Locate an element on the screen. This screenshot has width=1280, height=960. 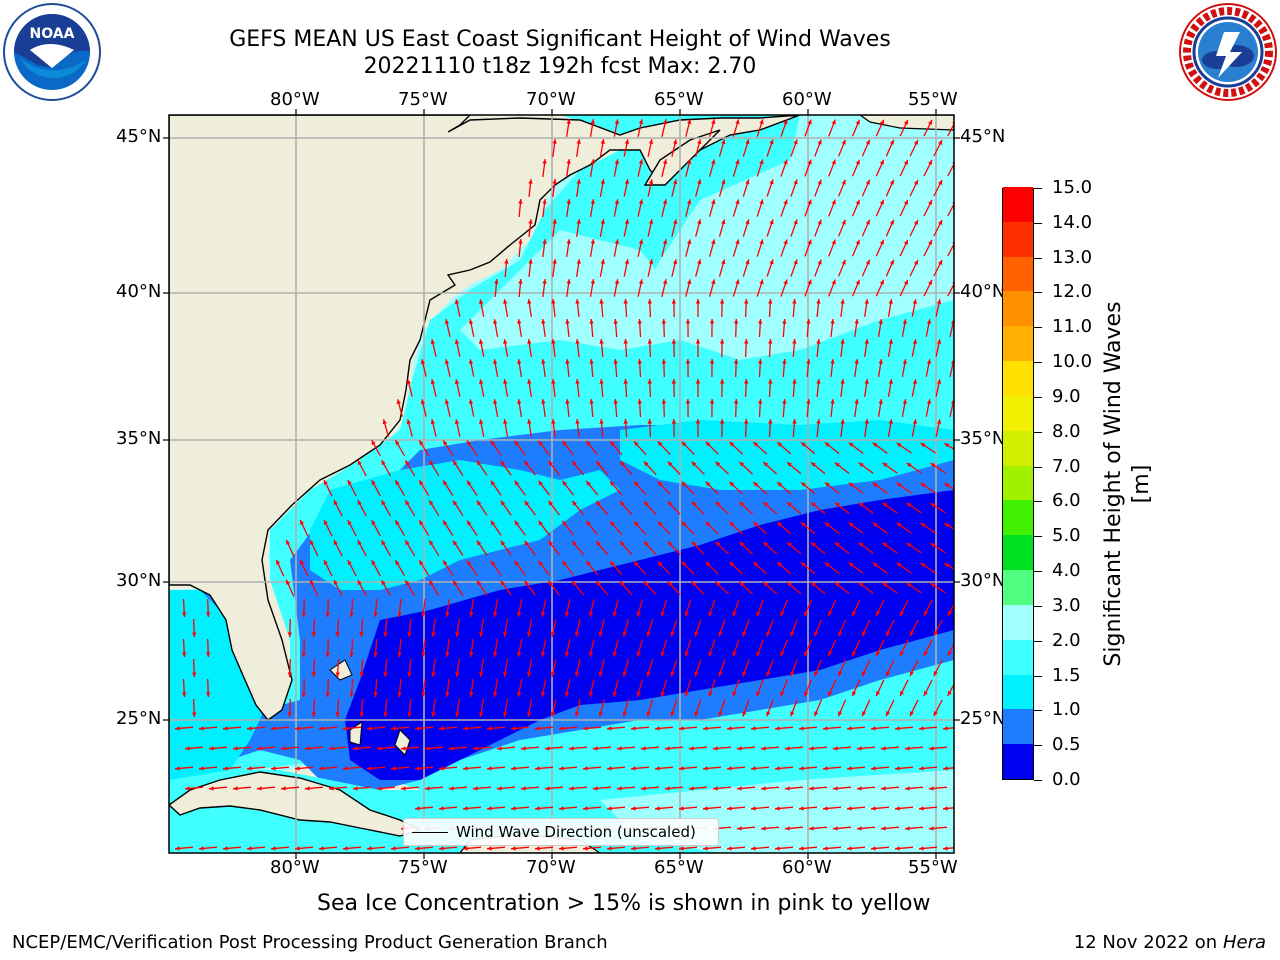
lon-label-bottom: 80°W is located at coordinates (295, 867).